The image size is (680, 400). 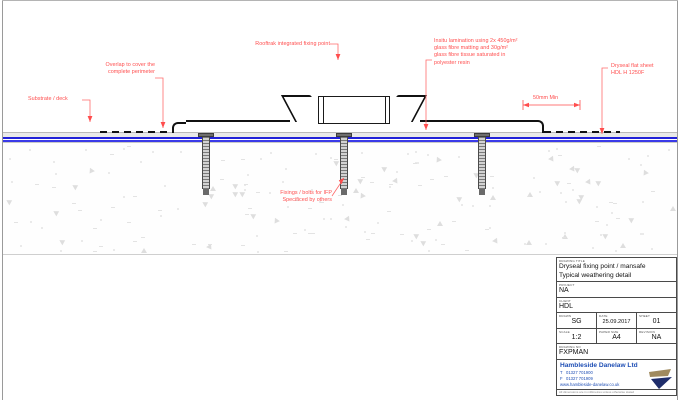 I want to click on company-telephone: T 01327 701900, so click(x=617, y=373).